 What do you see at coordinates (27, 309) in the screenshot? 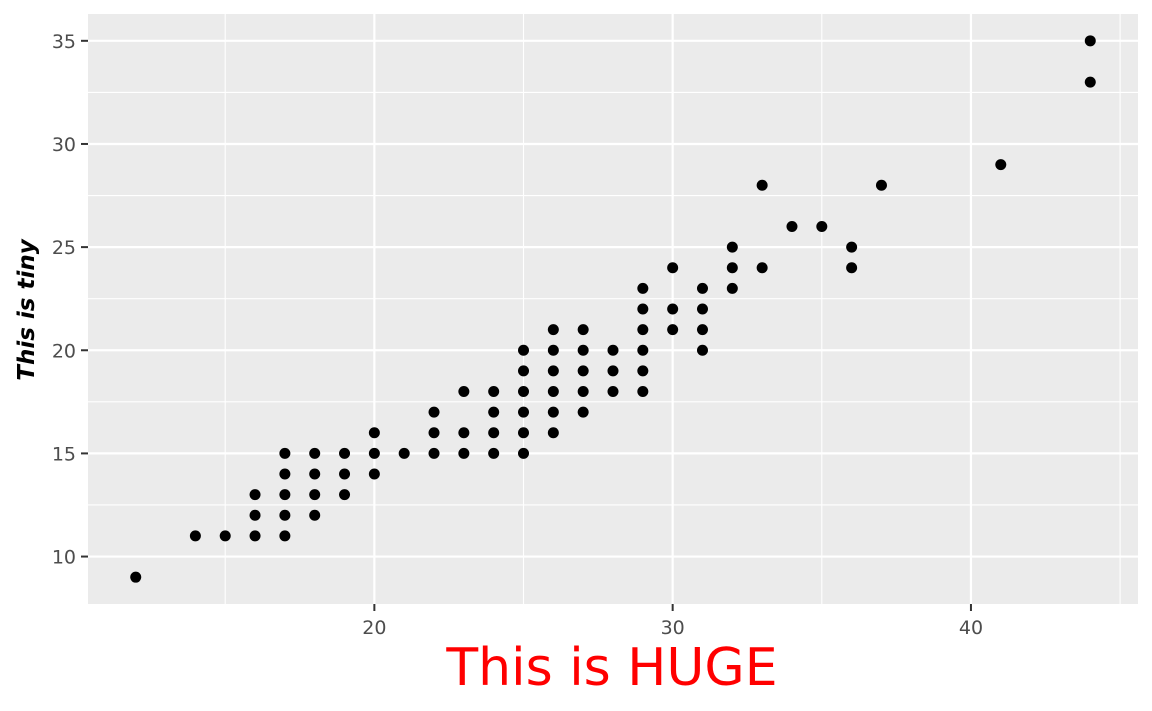
I see `y-axis-label: This is tiny` at bounding box center [27, 309].